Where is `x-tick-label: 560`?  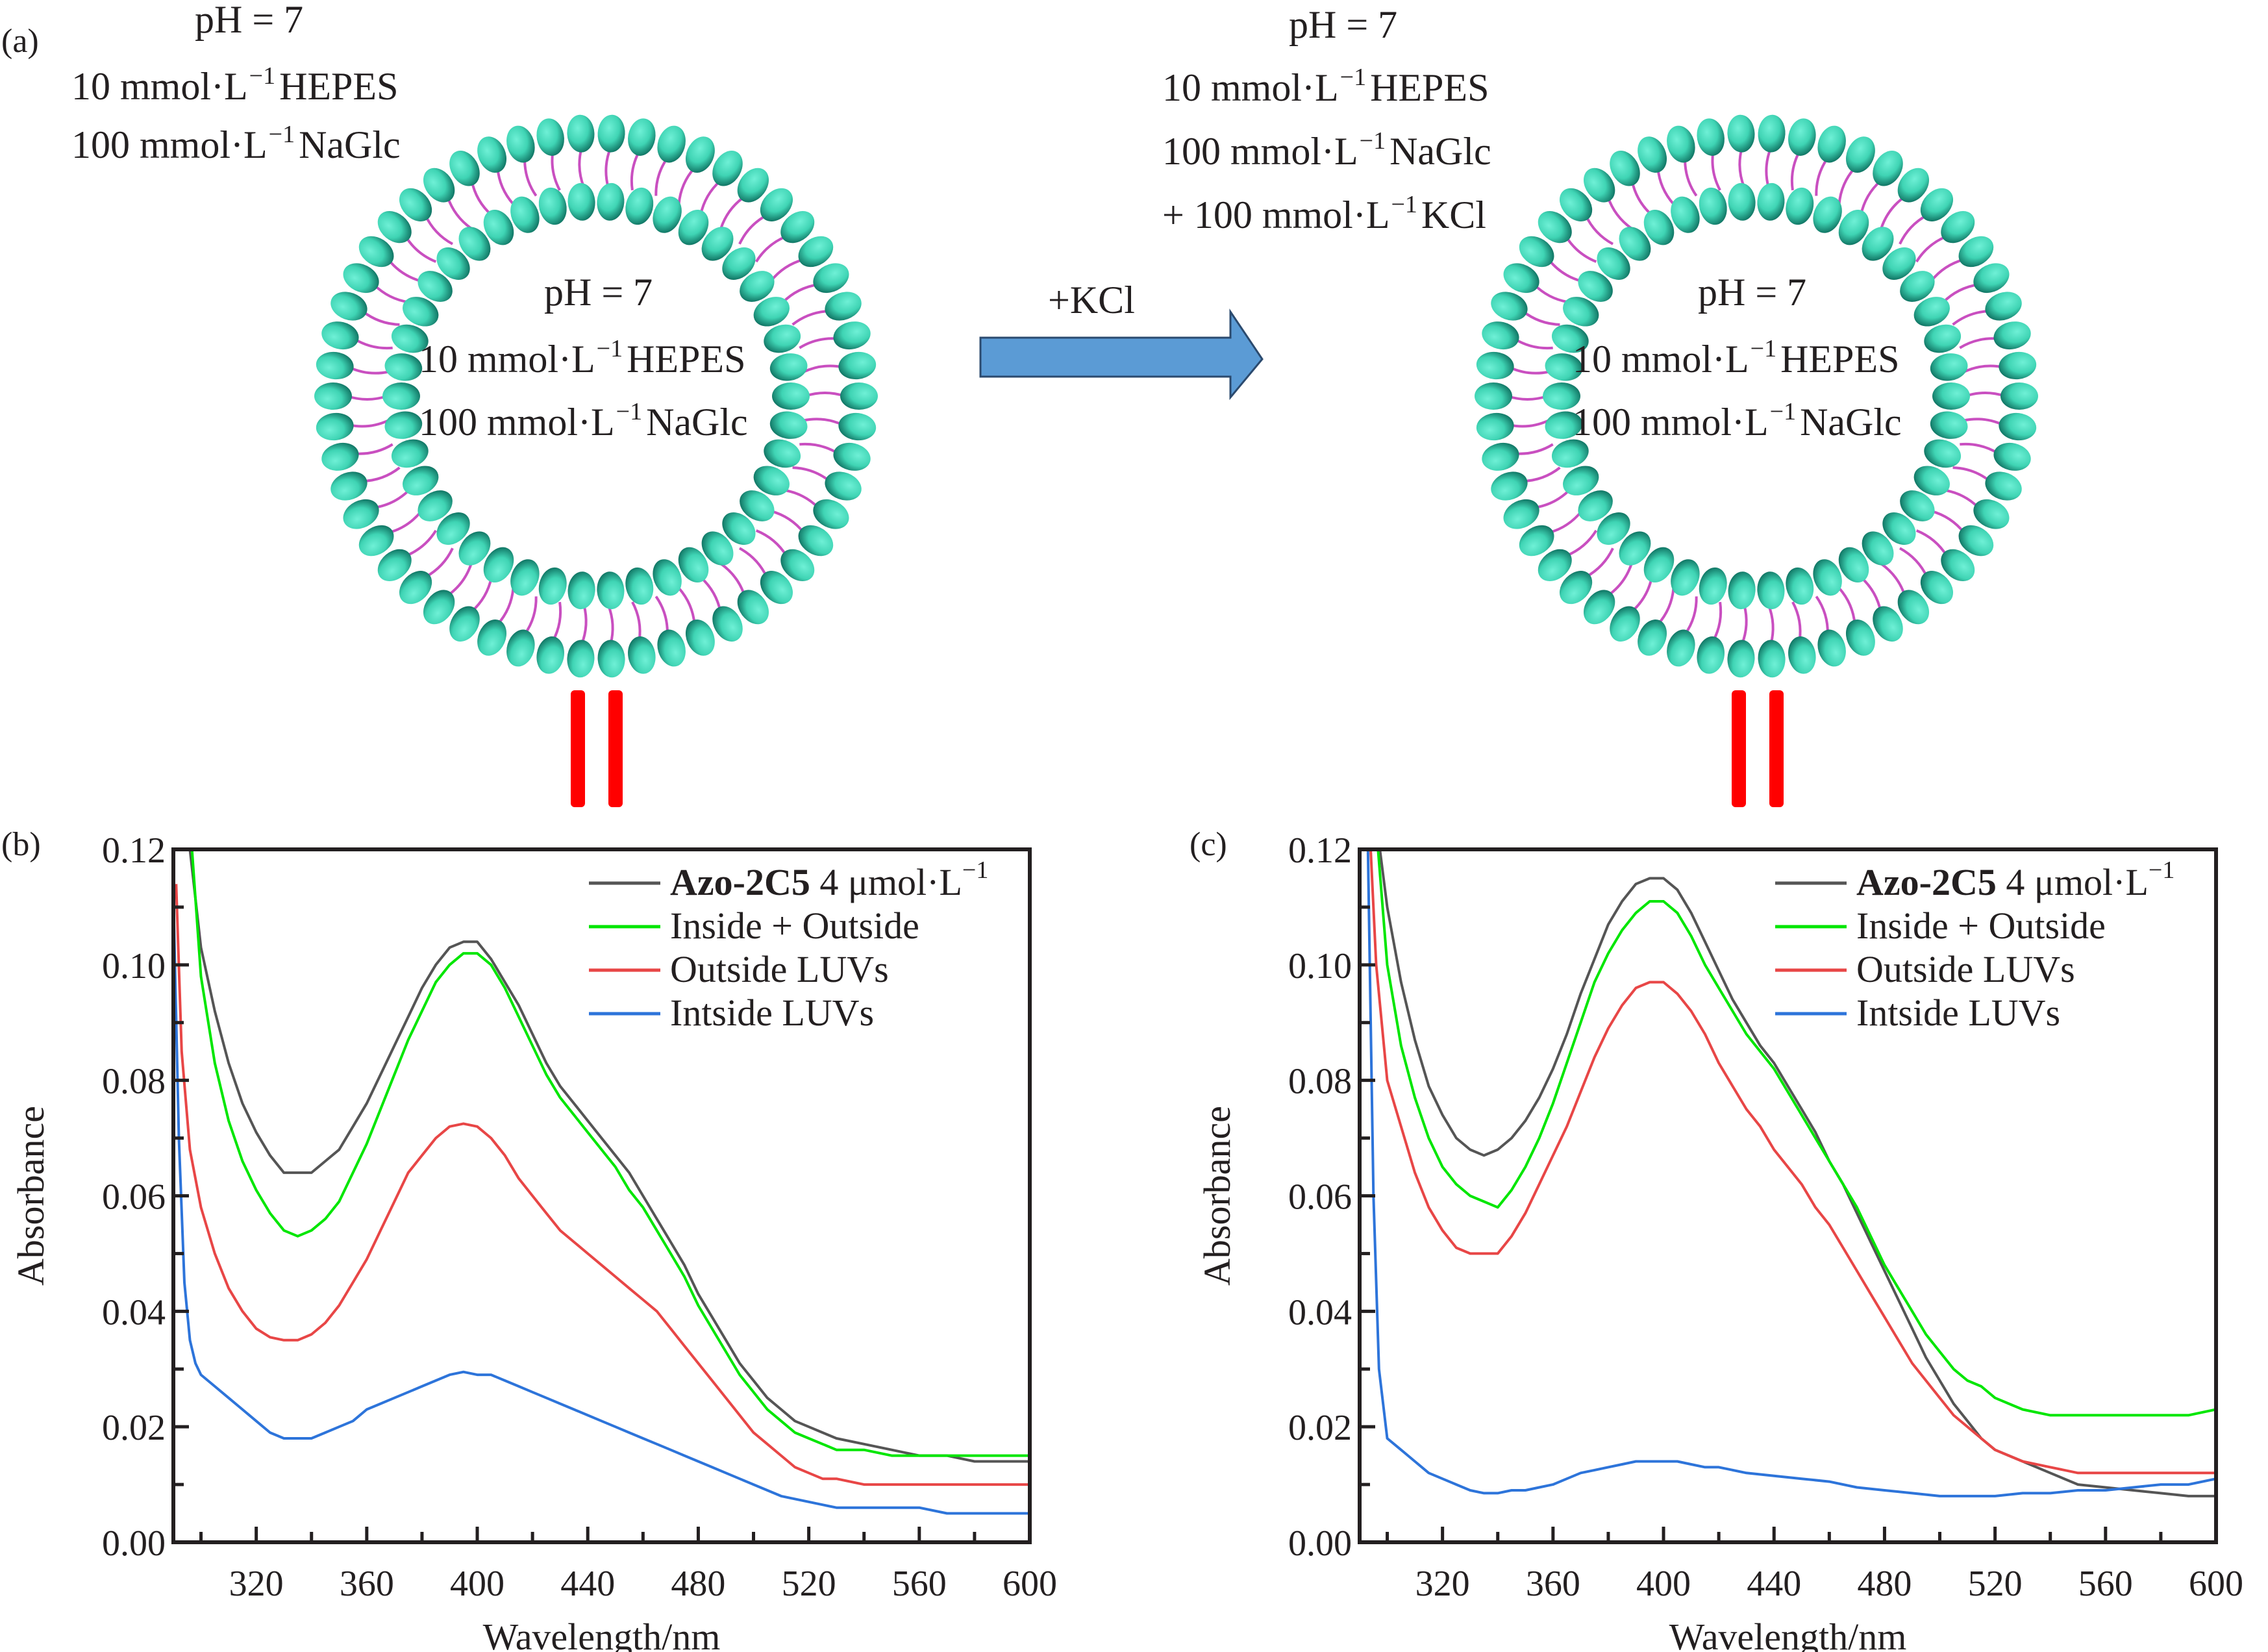 x-tick-label: 560 is located at coordinates (919, 1584).